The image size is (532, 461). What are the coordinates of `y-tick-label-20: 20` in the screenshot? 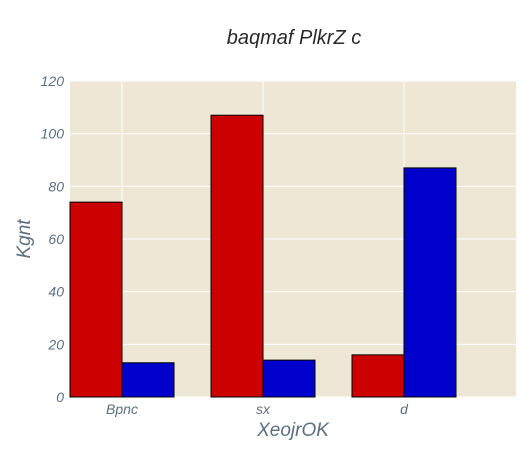 It's located at (55, 344).